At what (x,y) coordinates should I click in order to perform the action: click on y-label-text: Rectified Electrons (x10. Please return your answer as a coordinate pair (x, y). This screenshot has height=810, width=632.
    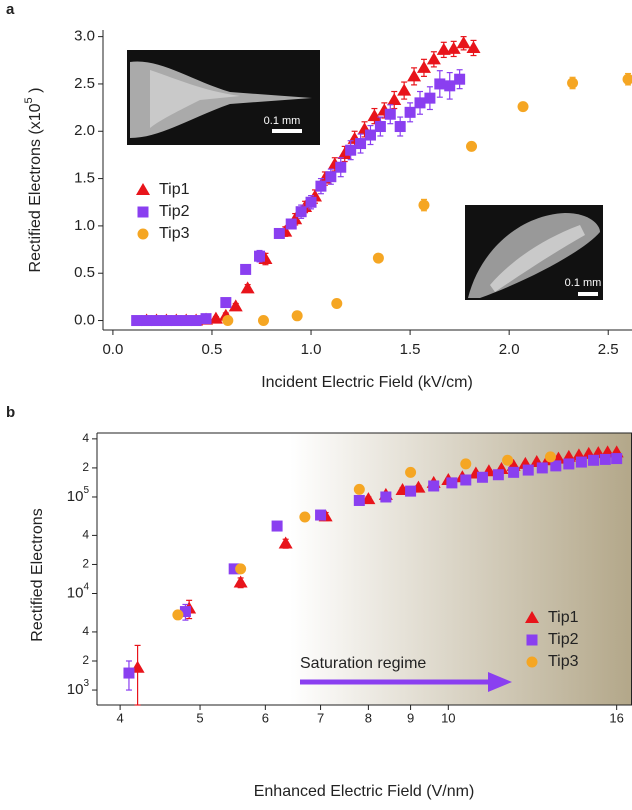
    Looking at the image, I should click on (35, 187).